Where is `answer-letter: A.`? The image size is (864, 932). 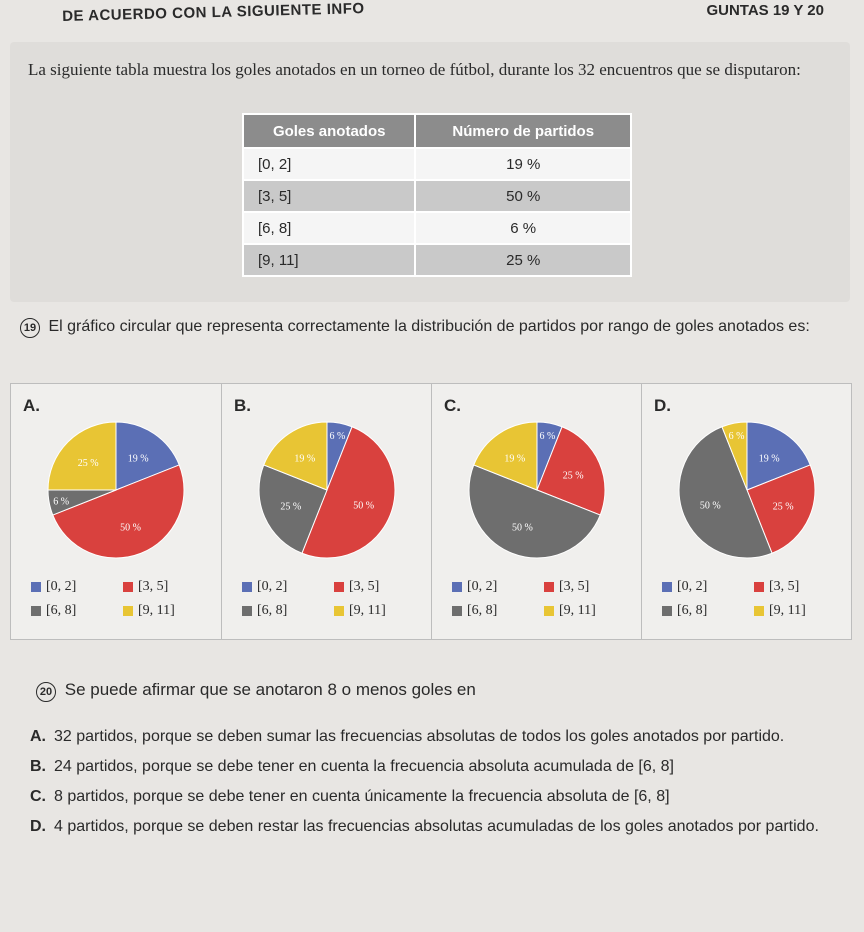
answer-letter: A. is located at coordinates (38, 736).